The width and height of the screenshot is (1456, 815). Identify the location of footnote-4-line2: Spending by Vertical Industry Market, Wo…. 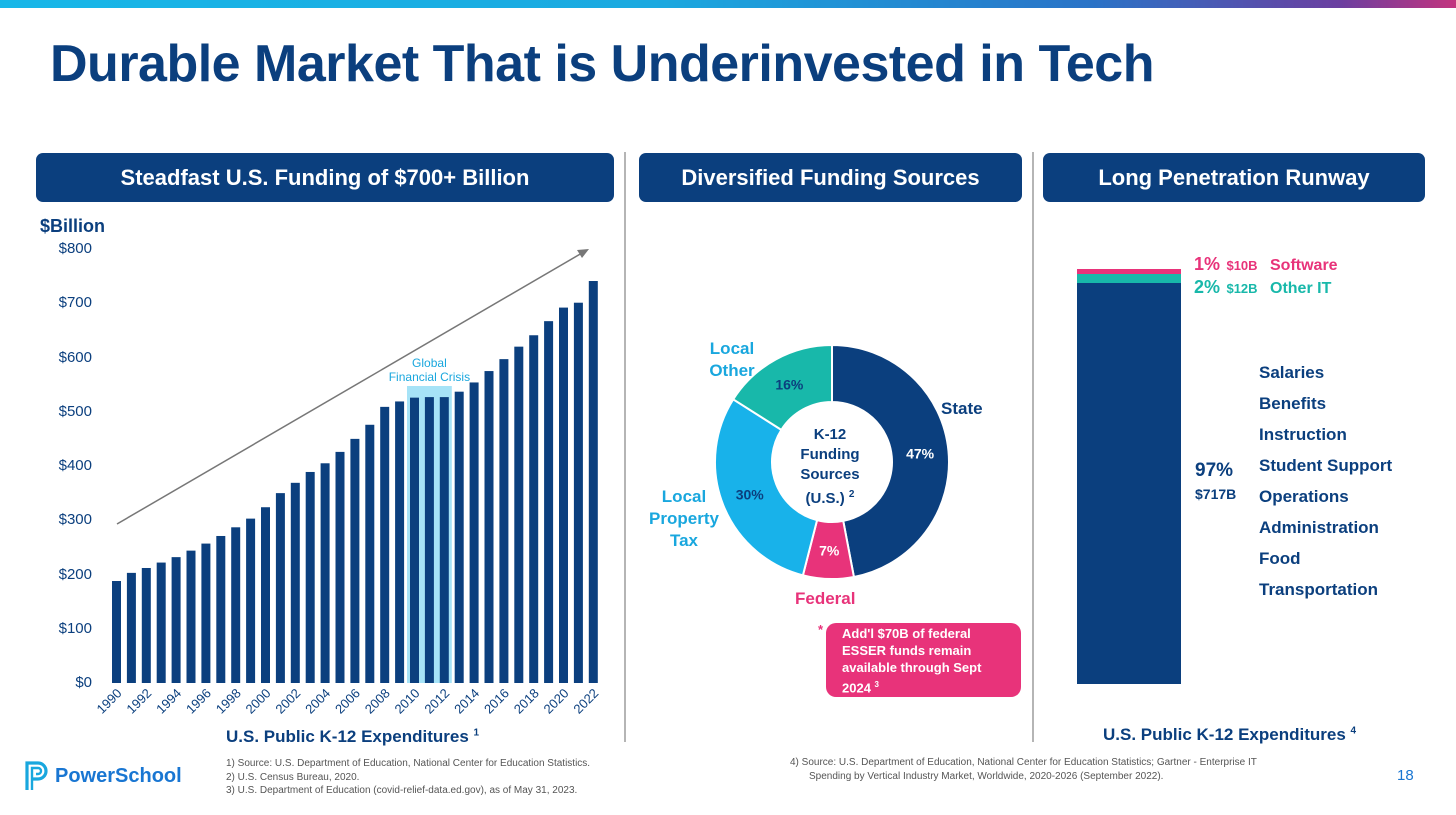
(986, 776).